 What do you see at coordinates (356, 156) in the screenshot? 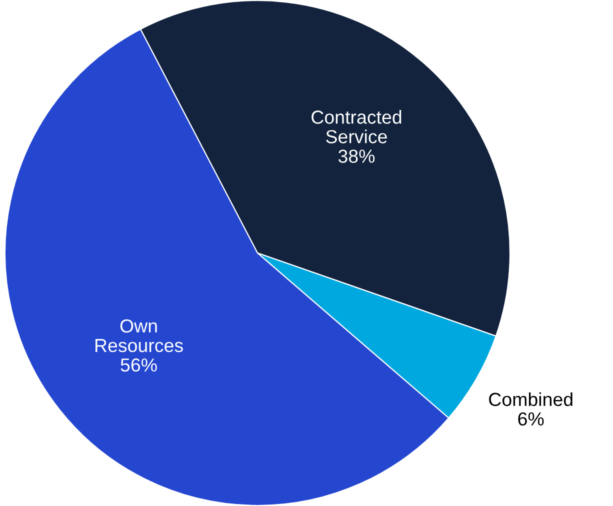
I see `data-label: 38%` at bounding box center [356, 156].